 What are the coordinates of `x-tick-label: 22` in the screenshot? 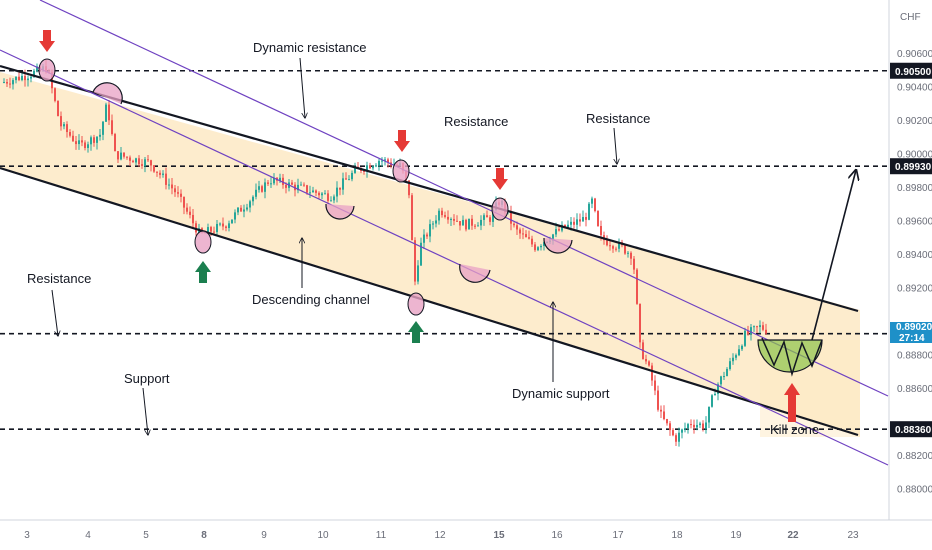 It's located at (793, 535).